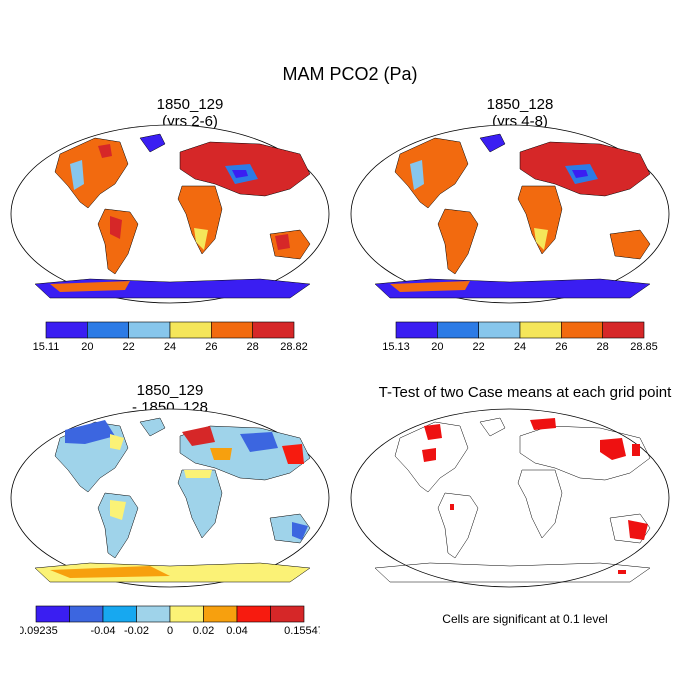  I want to click on panel-4-sig-south-america, so click(452, 507).